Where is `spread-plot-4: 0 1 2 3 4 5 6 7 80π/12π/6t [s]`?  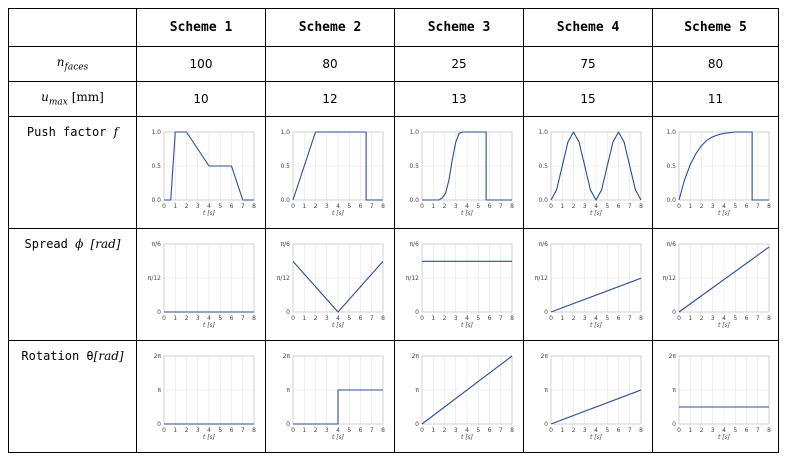
spread-plot-4: 0 1 2 3 4 5 6 7 80π/12π/6t [s] is located at coordinates (589, 285).